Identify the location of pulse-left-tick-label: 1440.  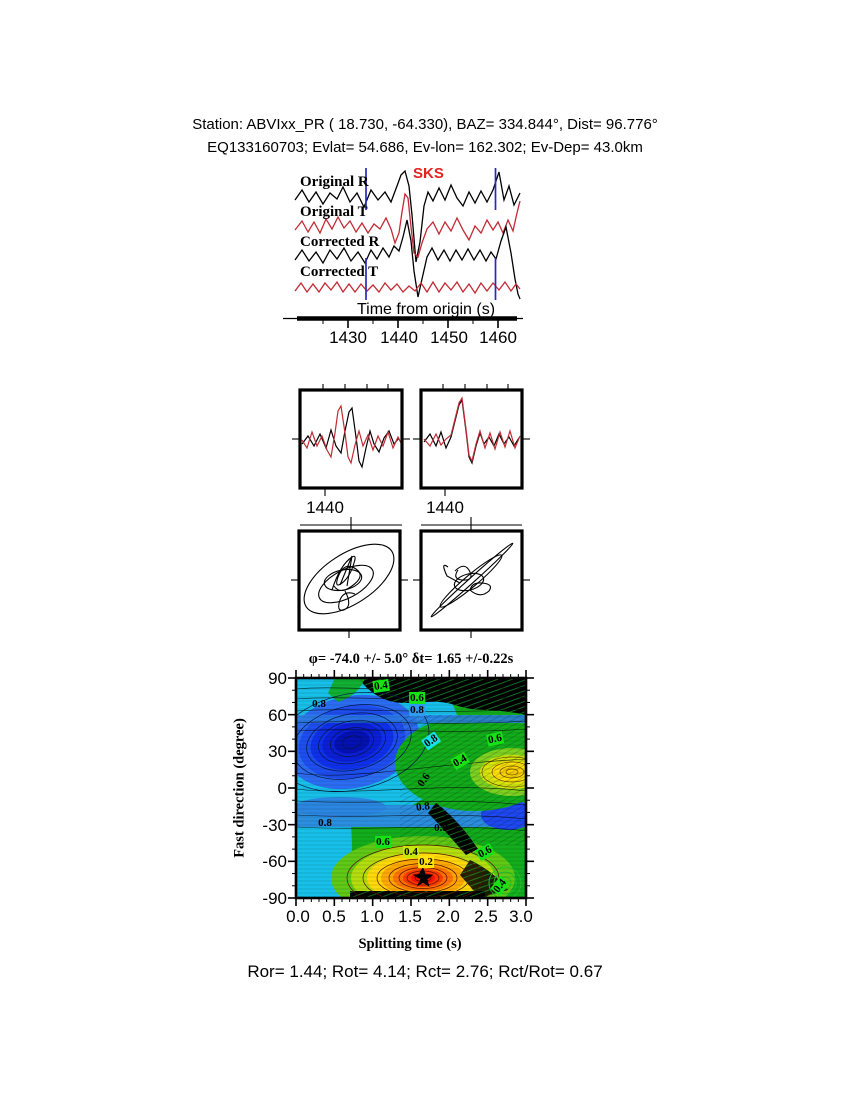
(325, 507).